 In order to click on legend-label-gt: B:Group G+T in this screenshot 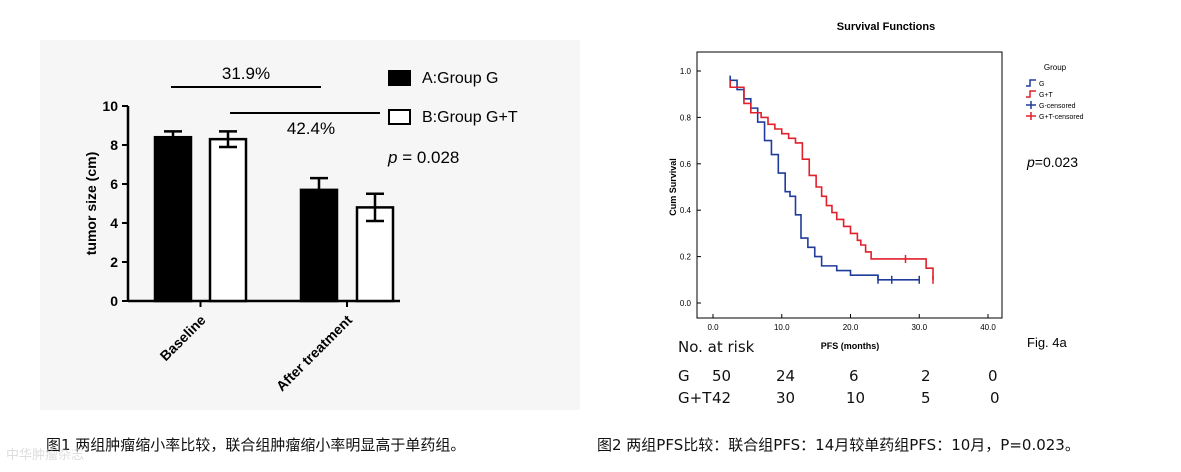, I will do `click(470, 117)`.